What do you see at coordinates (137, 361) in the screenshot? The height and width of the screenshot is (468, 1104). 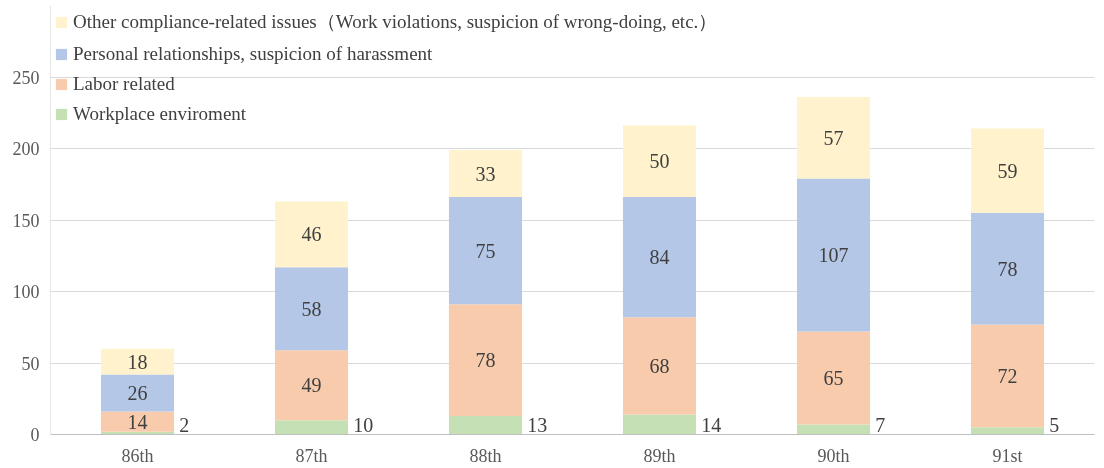 I see `data-label: 18` at bounding box center [137, 361].